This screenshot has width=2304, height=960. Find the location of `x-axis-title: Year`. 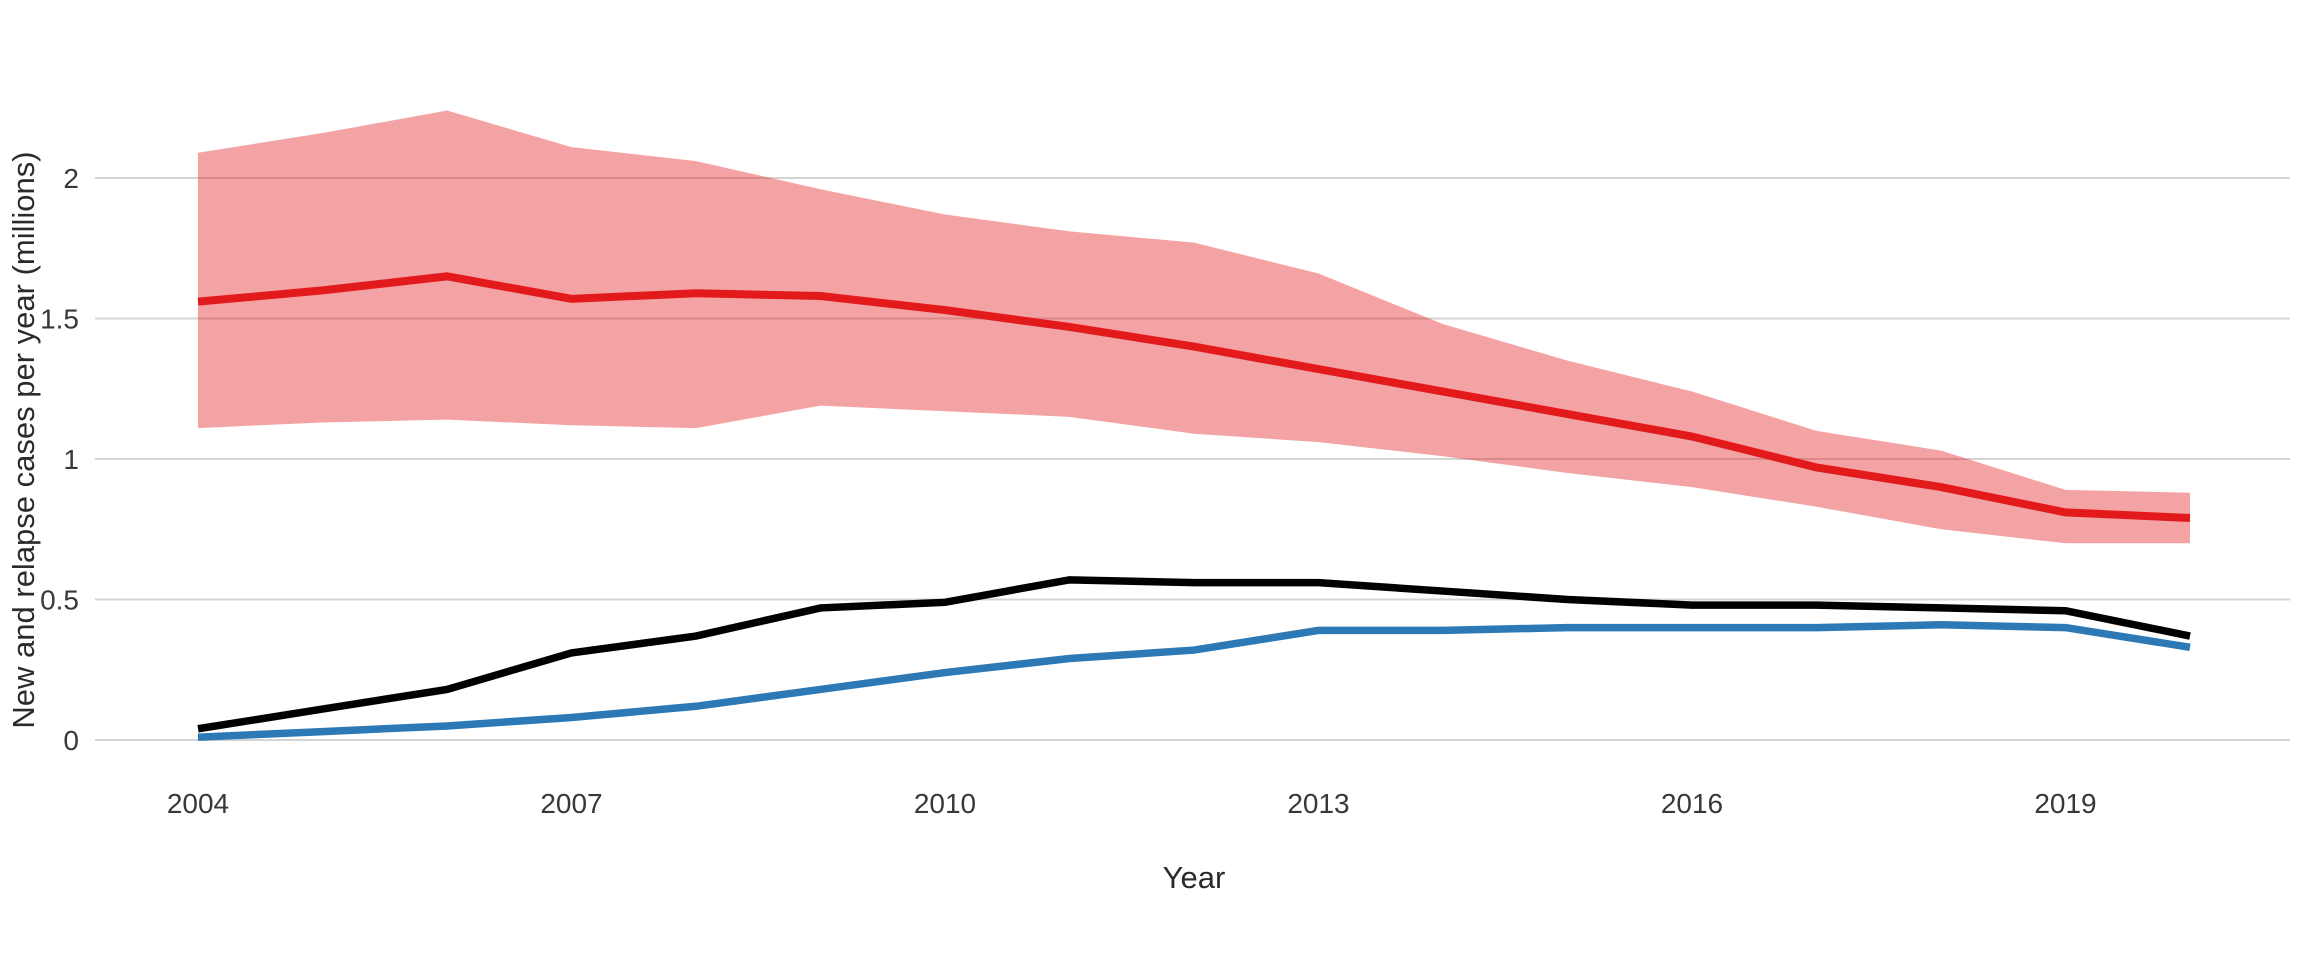

x-axis-title: Year is located at coordinates (1194, 877).